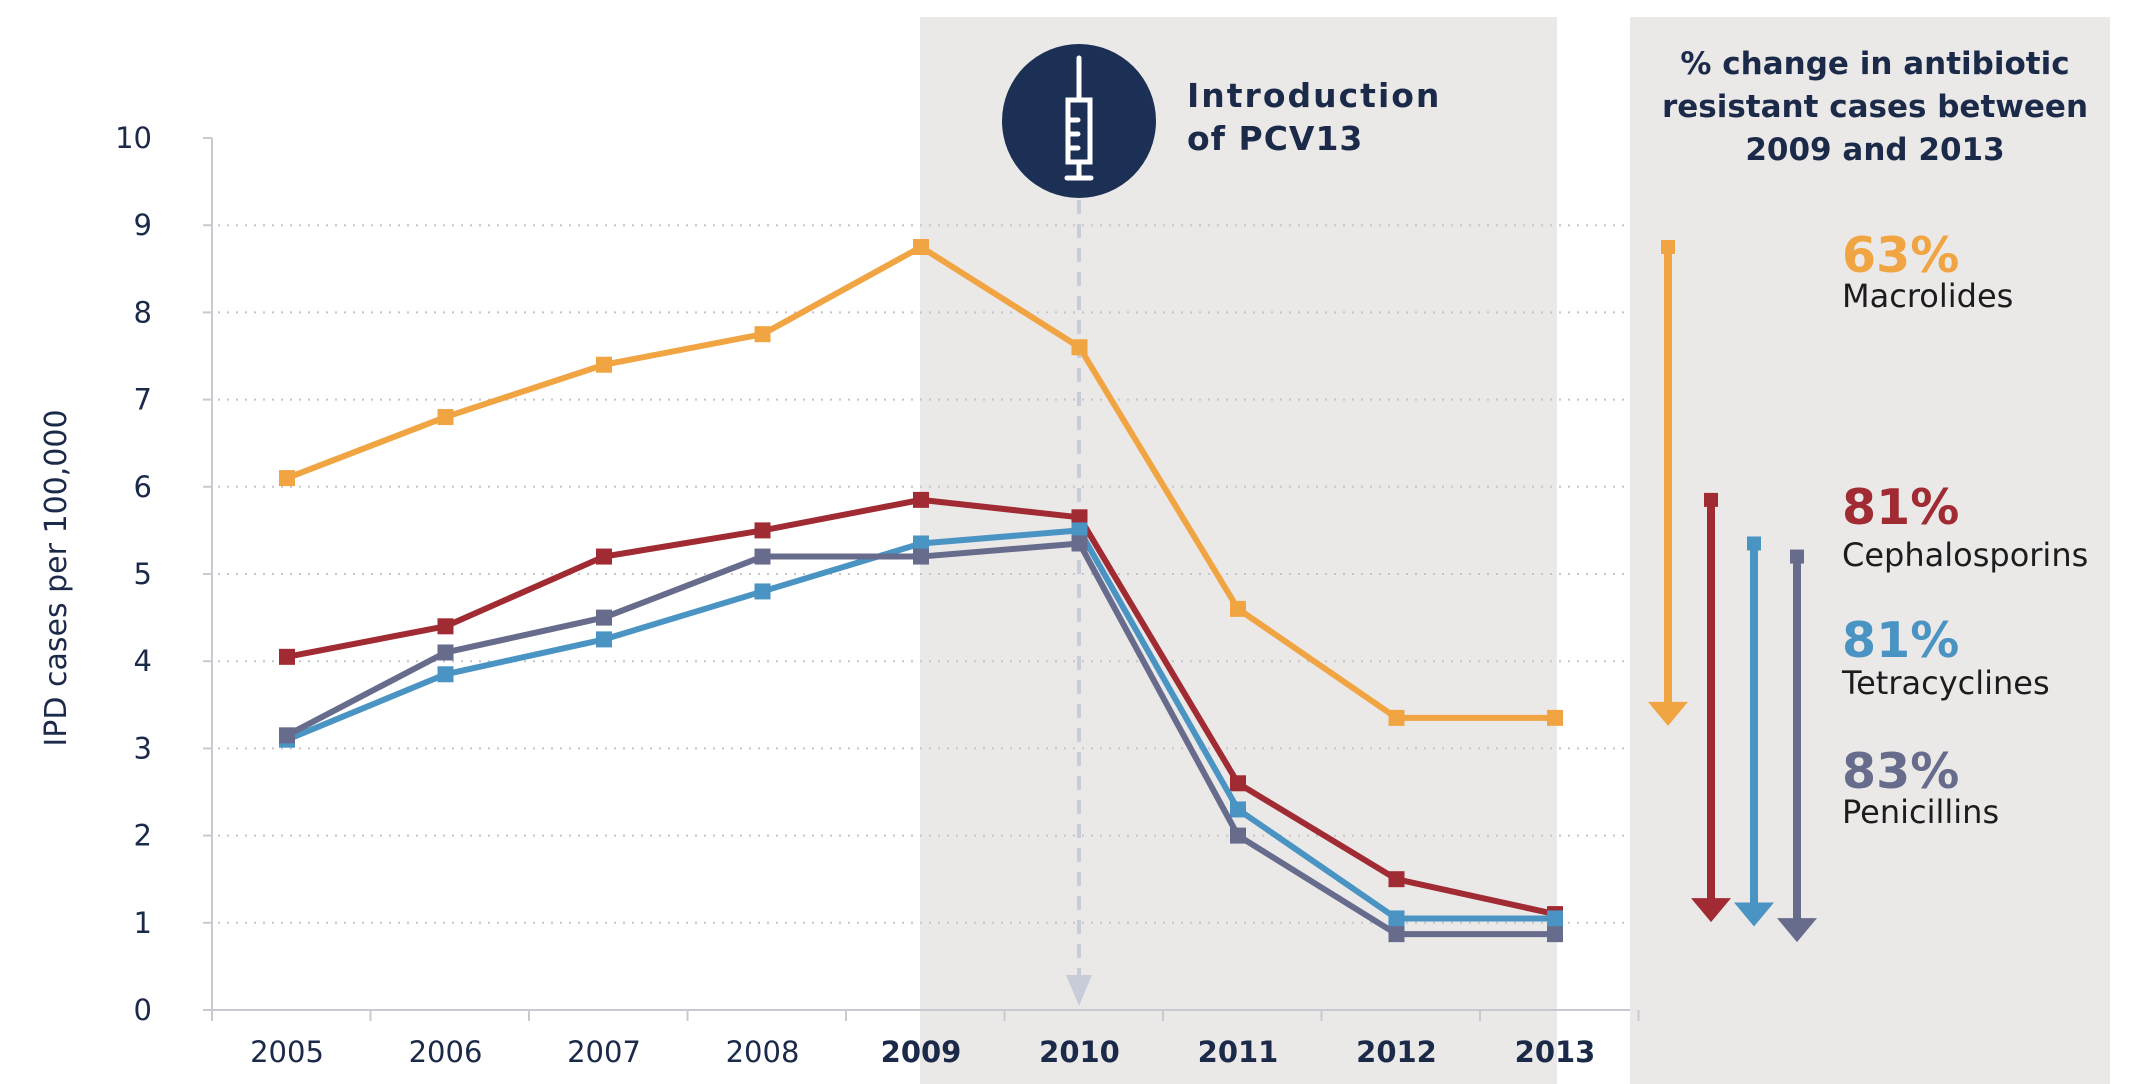  Describe the element at coordinates (1900, 771) in the screenshot. I see `penicillins-pct: 83%` at that location.